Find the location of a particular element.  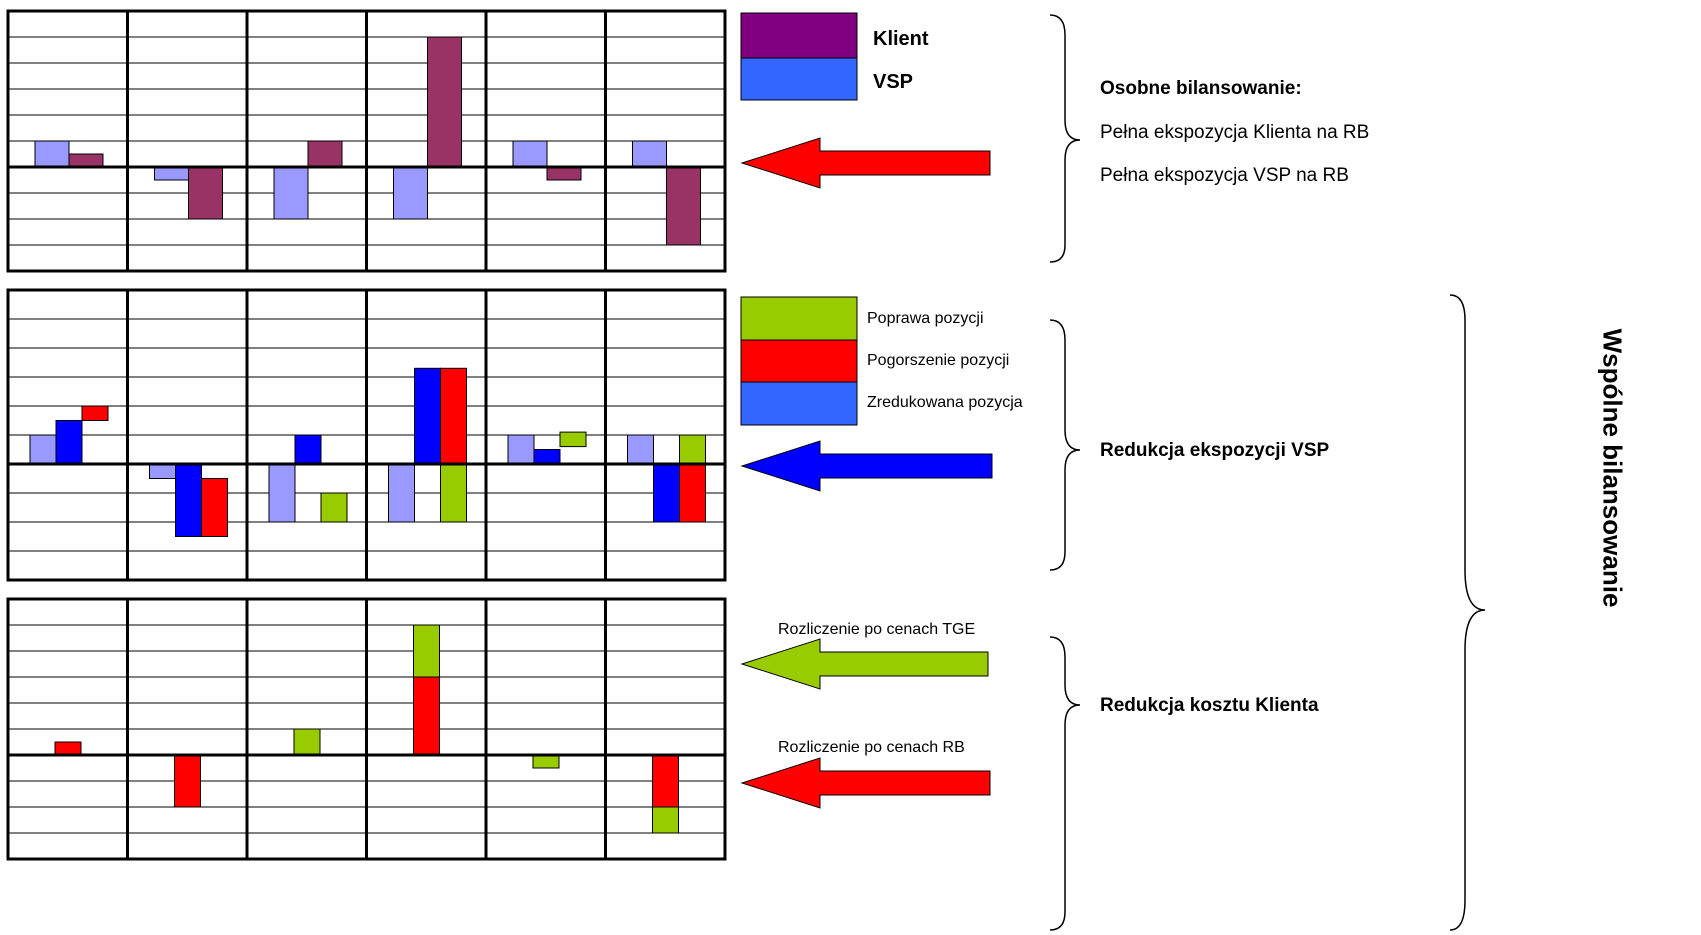

side-title: Wspólne bilansowanie is located at coordinates (1612, 468).